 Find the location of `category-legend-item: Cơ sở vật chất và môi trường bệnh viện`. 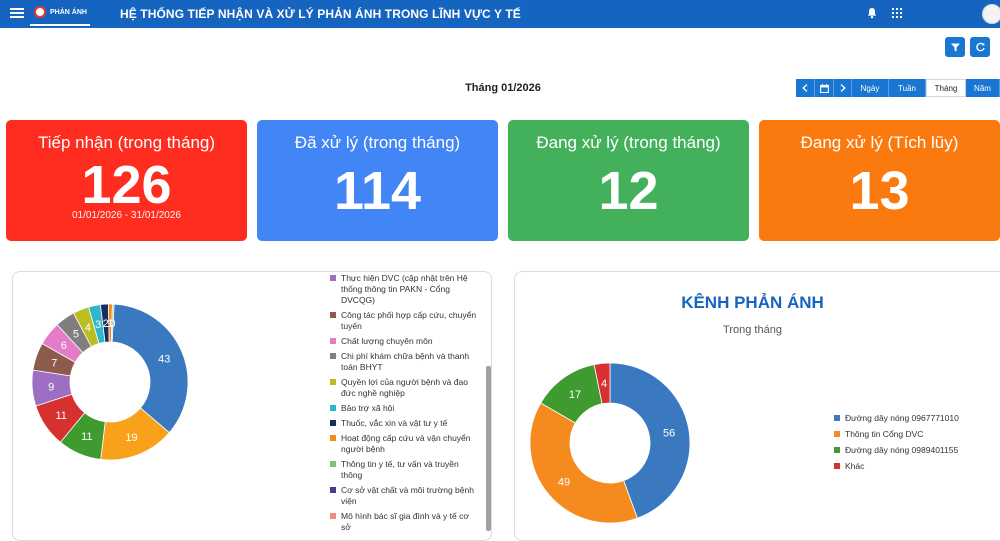

category-legend-item: Cơ sở vật chất và môi trường bệnh viện is located at coordinates (405, 496).